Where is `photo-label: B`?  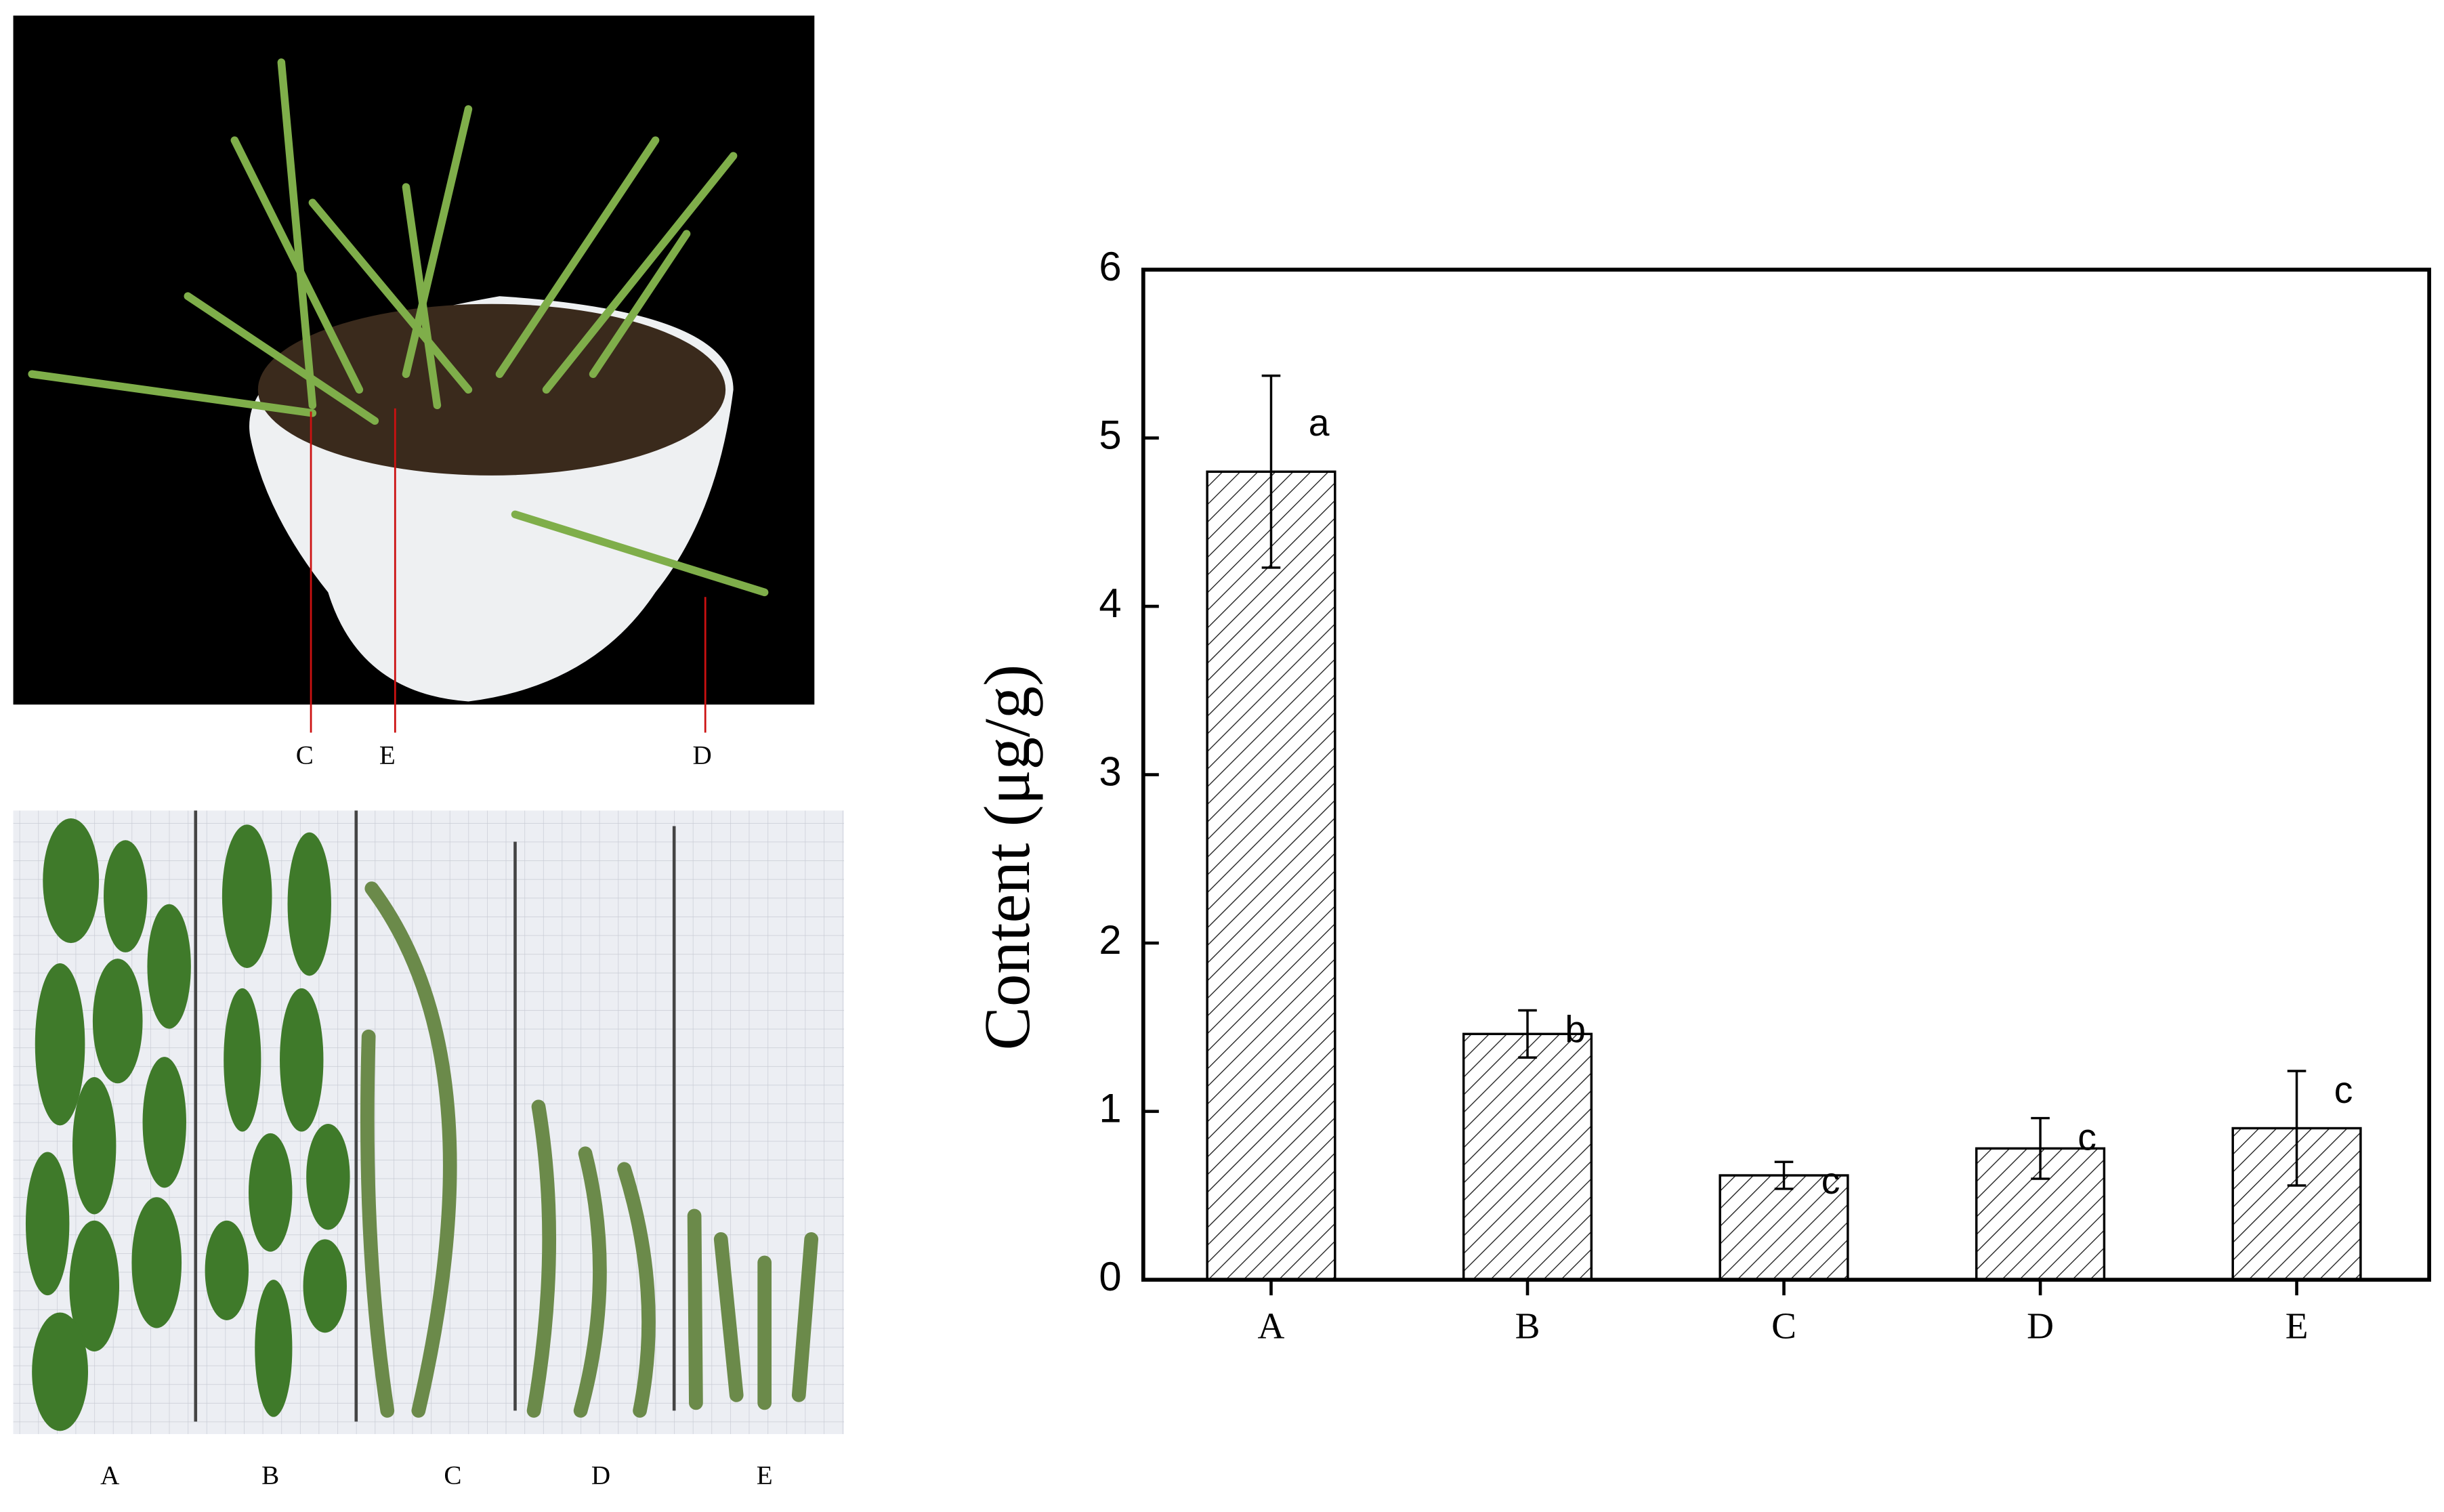 photo-label: B is located at coordinates (270, 1475).